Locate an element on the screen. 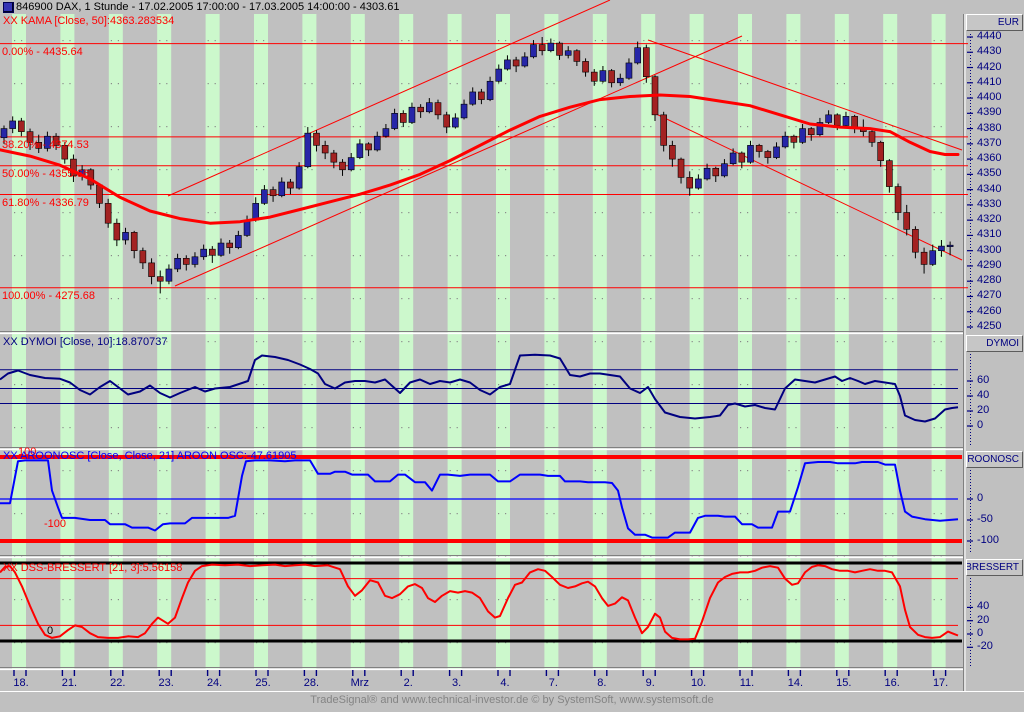 This screenshot has height=712, width=1024. price-panel-tab-eur: EUR is located at coordinates (994, 22).